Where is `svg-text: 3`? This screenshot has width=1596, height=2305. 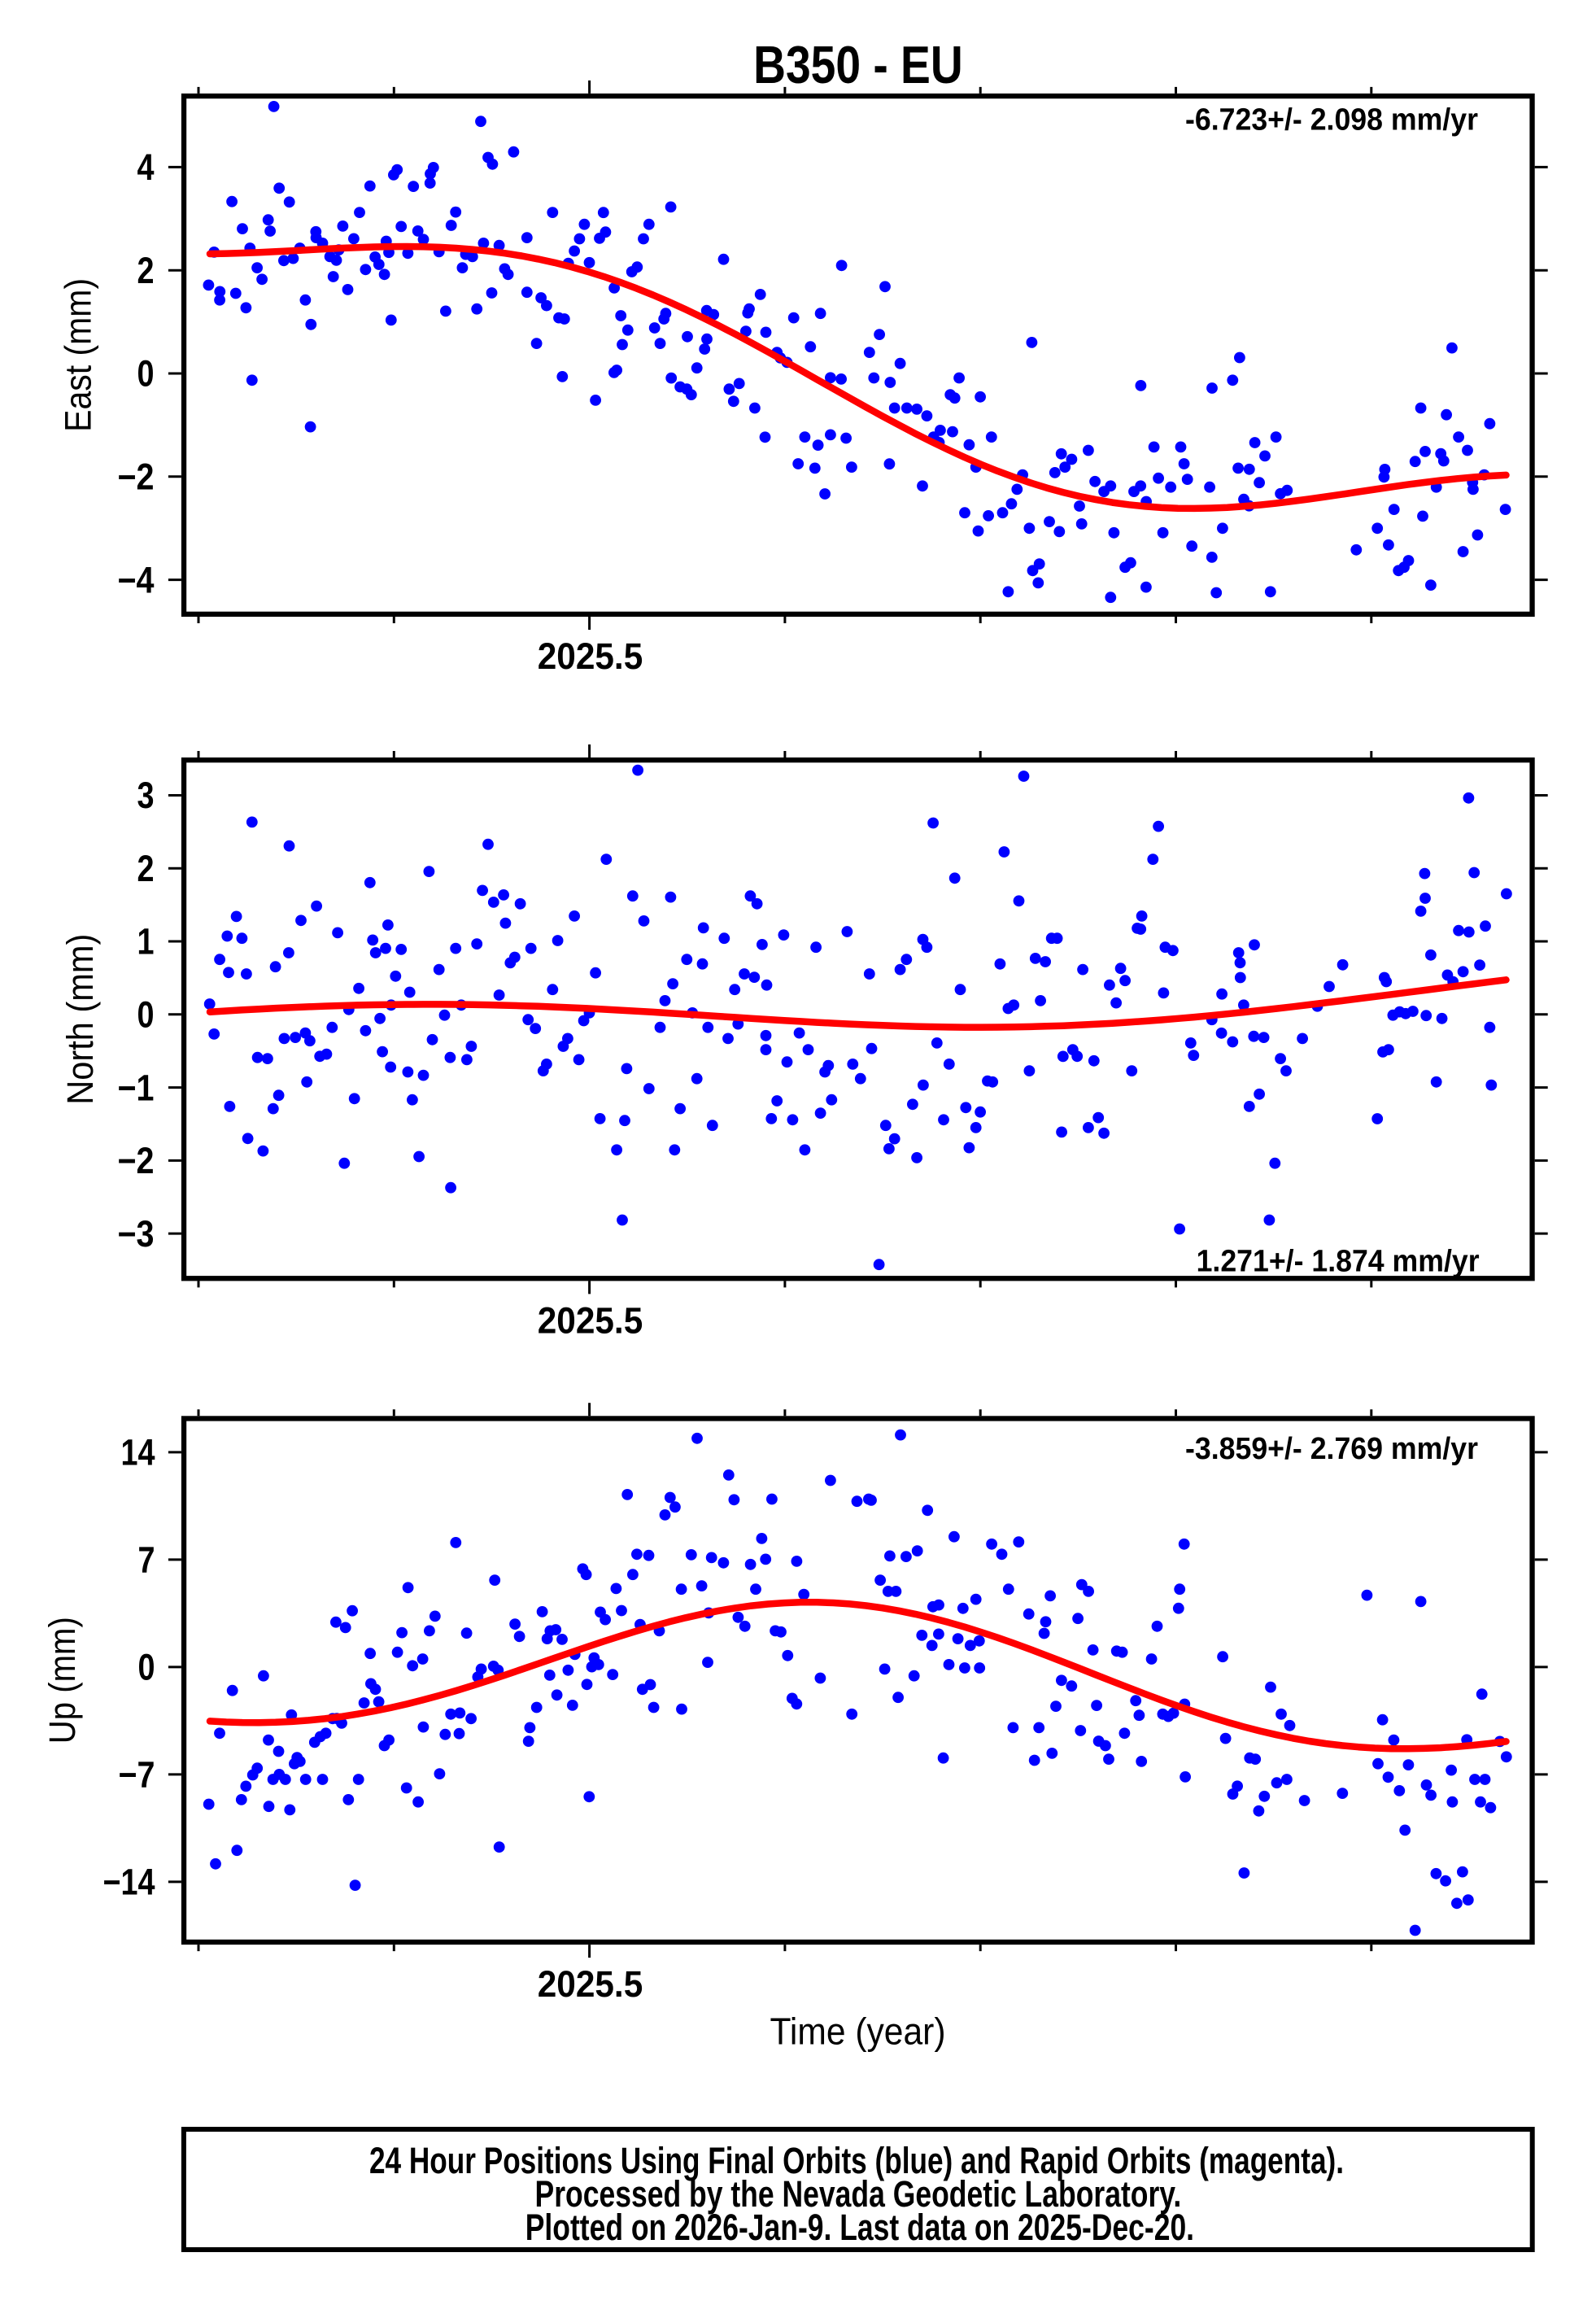
svg-text: 3 is located at coordinates (146, 795).